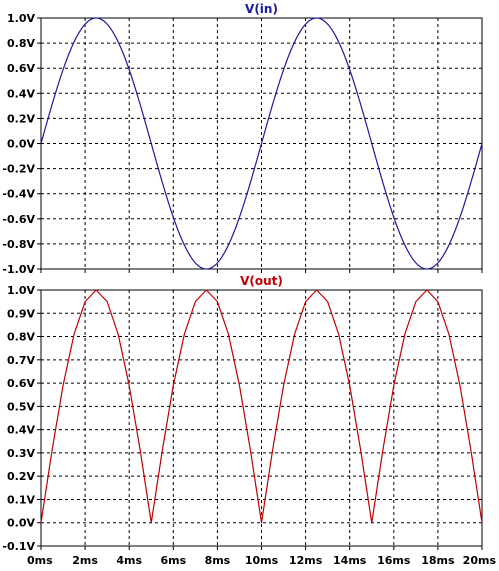  What do you see at coordinates (21, 337) in the screenshot?
I see `chart-2-y-tick-label-9: 0.8V` at bounding box center [21, 337].